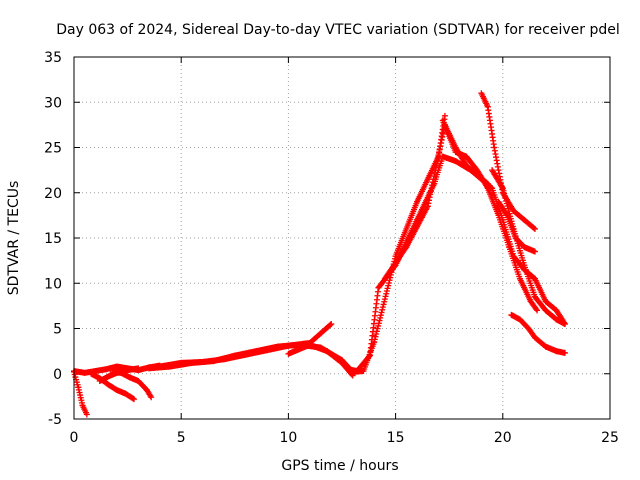 This screenshot has height=480, width=640. What do you see at coordinates (53, 149) in the screenshot?
I see `y-tick-label: 25` at bounding box center [53, 149].